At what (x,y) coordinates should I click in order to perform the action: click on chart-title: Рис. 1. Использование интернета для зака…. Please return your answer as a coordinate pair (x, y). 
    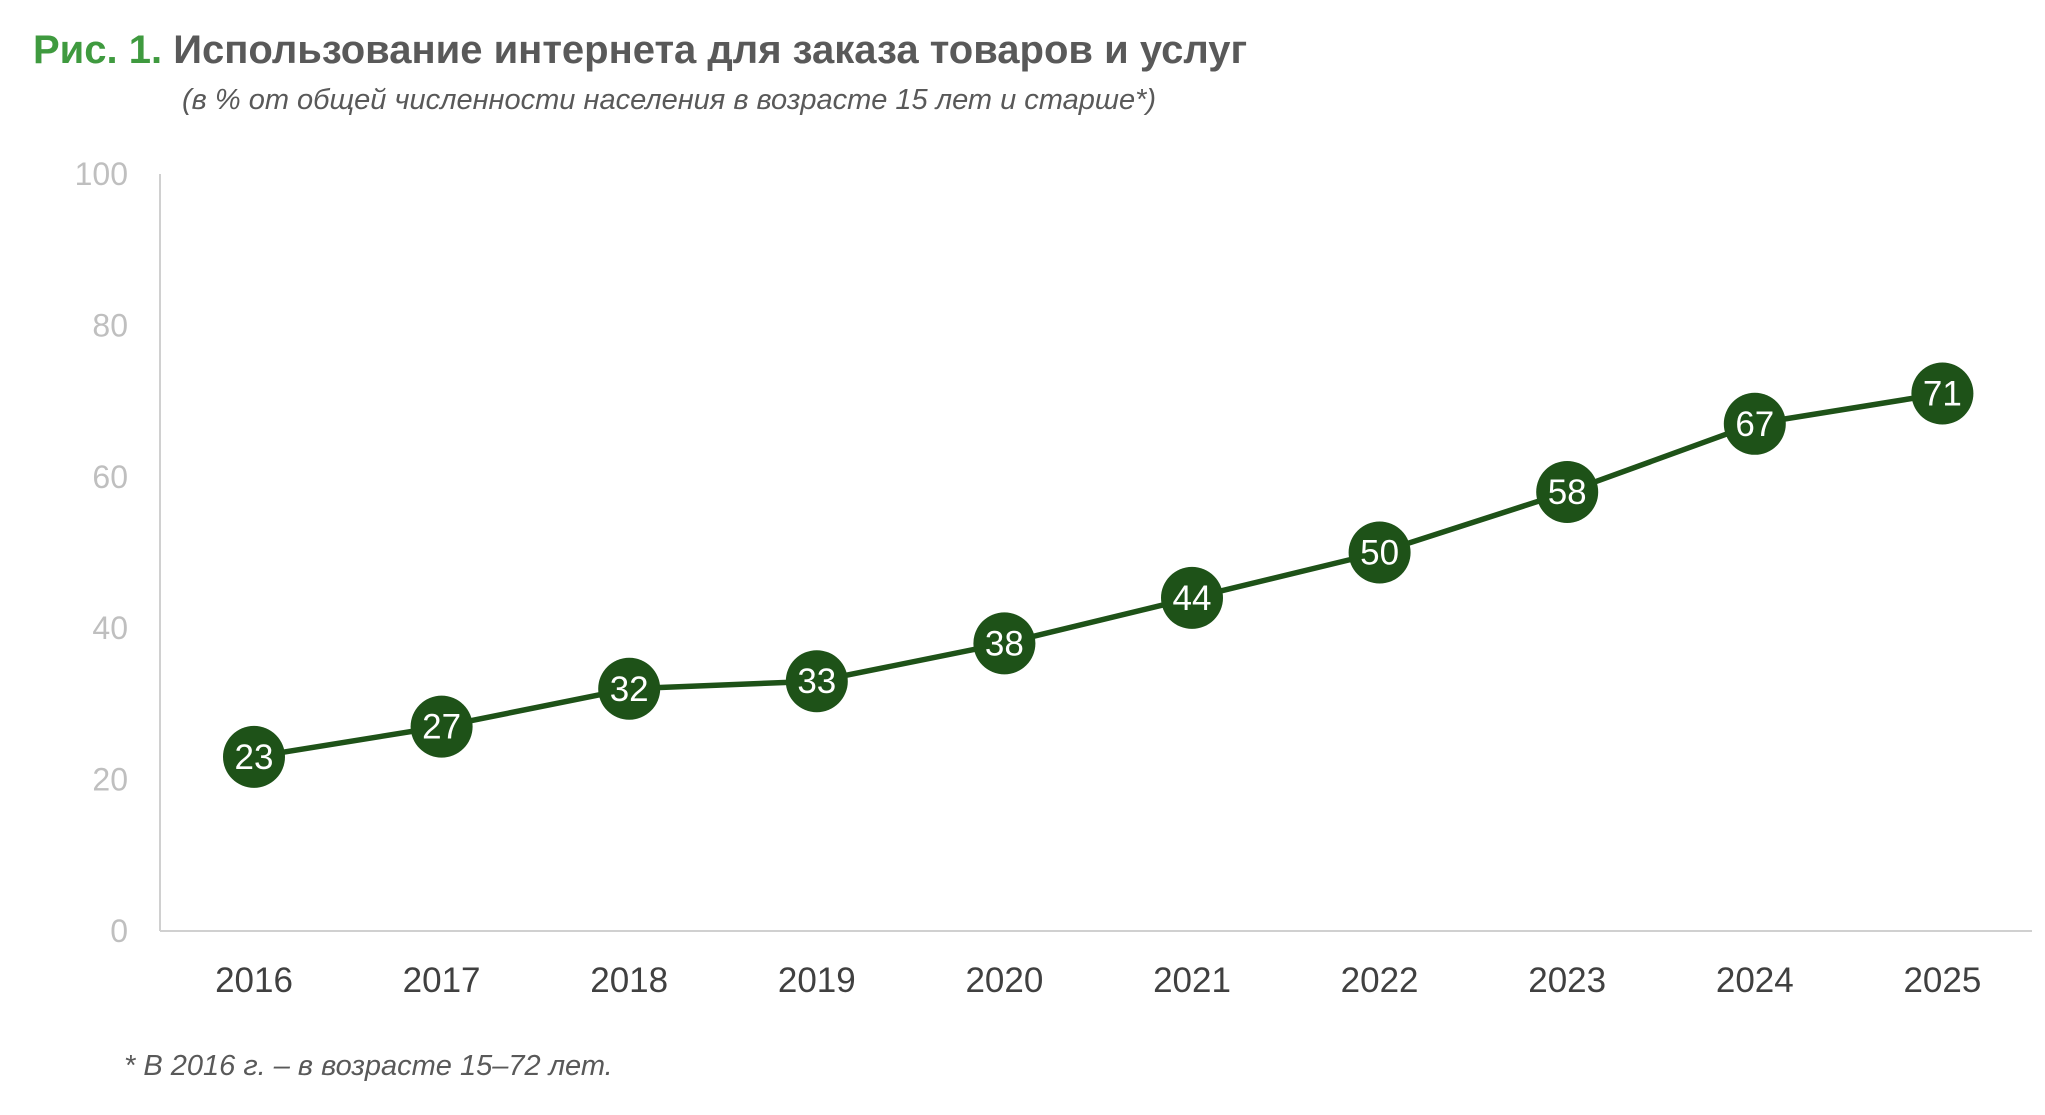
    Looking at the image, I should click on (640, 50).